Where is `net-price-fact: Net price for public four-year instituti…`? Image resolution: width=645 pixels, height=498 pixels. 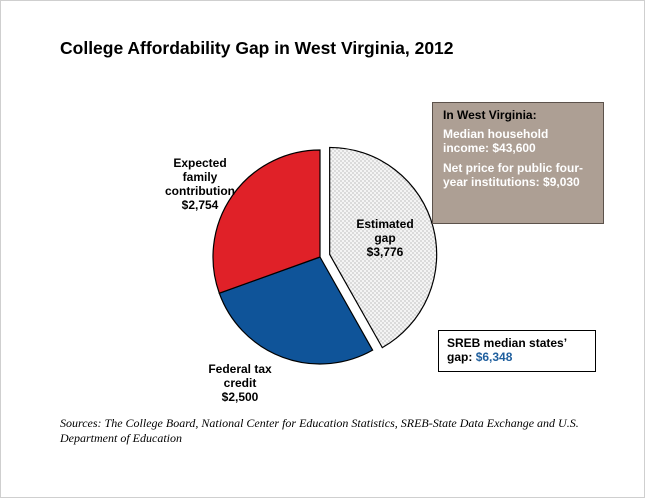 net-price-fact: Net price for public four-year instituti… is located at coordinates (513, 175).